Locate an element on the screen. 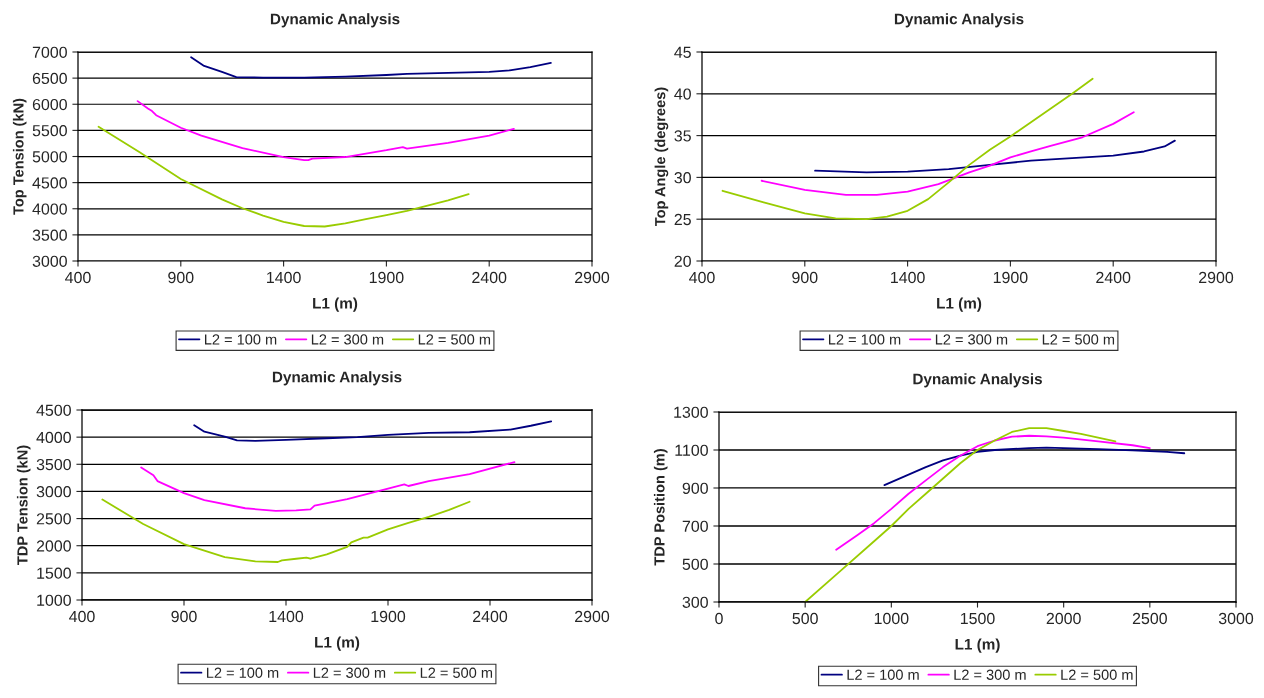  y-axis-title: TDP Tension (kN) is located at coordinates (23, 505).